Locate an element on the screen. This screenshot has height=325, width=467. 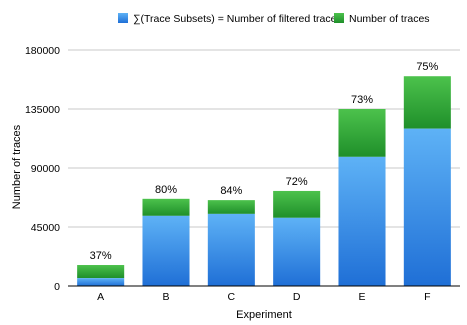
x-tick-label: E is located at coordinates (361, 297).